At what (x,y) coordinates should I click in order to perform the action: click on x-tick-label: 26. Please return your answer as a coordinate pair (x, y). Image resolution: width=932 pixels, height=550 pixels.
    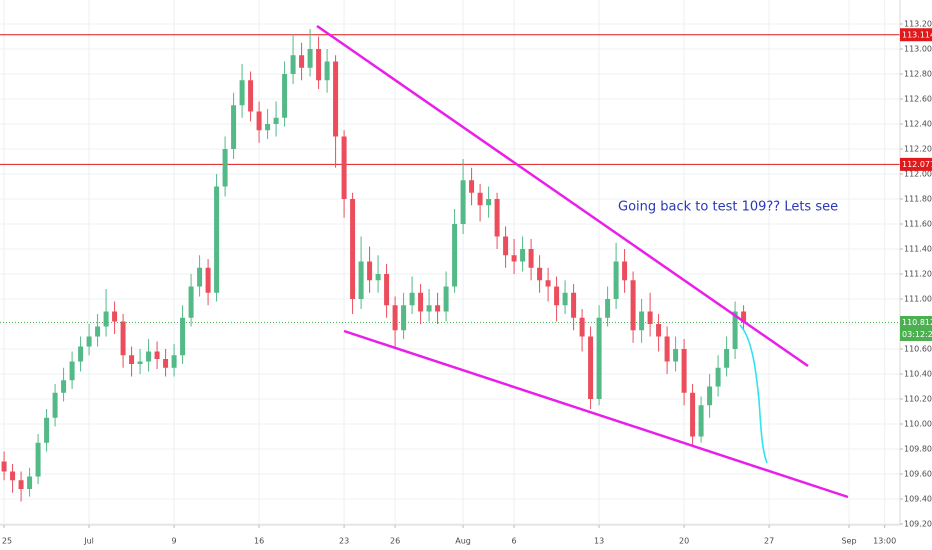
    Looking at the image, I should click on (395, 541).